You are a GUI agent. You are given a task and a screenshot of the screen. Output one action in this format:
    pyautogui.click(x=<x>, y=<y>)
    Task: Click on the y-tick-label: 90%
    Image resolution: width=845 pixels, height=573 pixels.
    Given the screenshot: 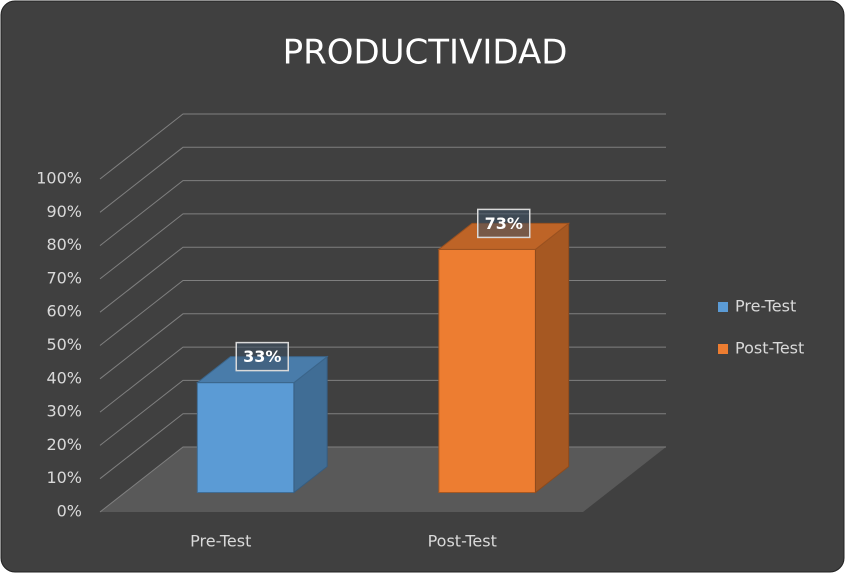 What is the action you would take?
    pyautogui.click(x=64, y=211)
    